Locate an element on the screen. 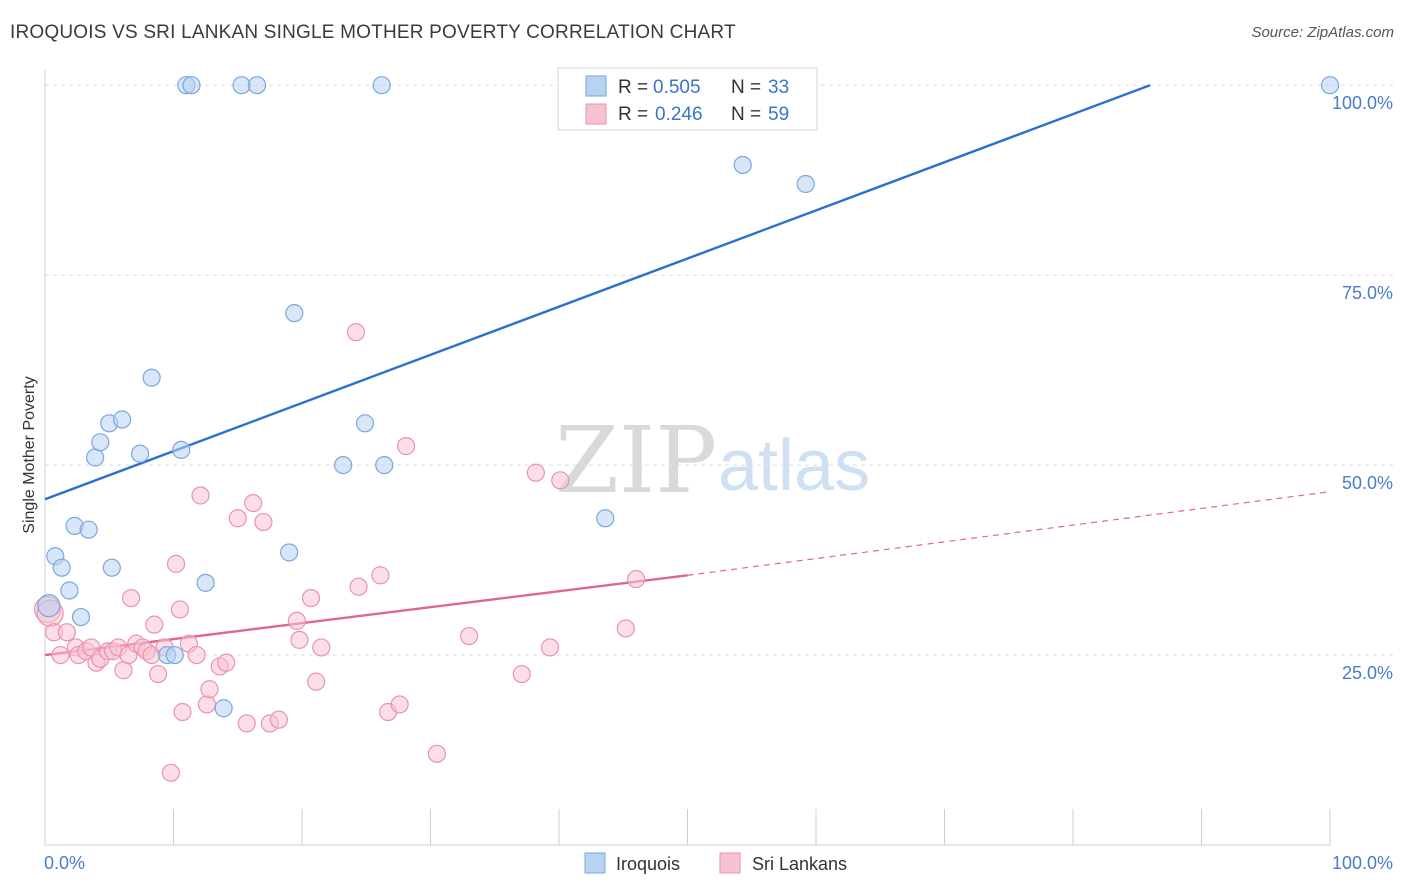  watermark-zip: ZIP is located at coordinates (636, 460).